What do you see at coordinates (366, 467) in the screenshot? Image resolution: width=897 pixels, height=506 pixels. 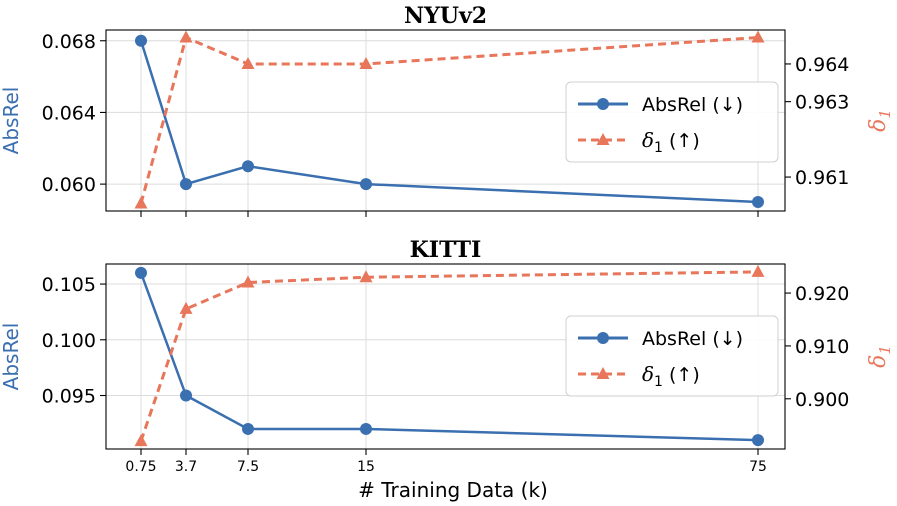 I see `x-tick-label: 15` at bounding box center [366, 467].